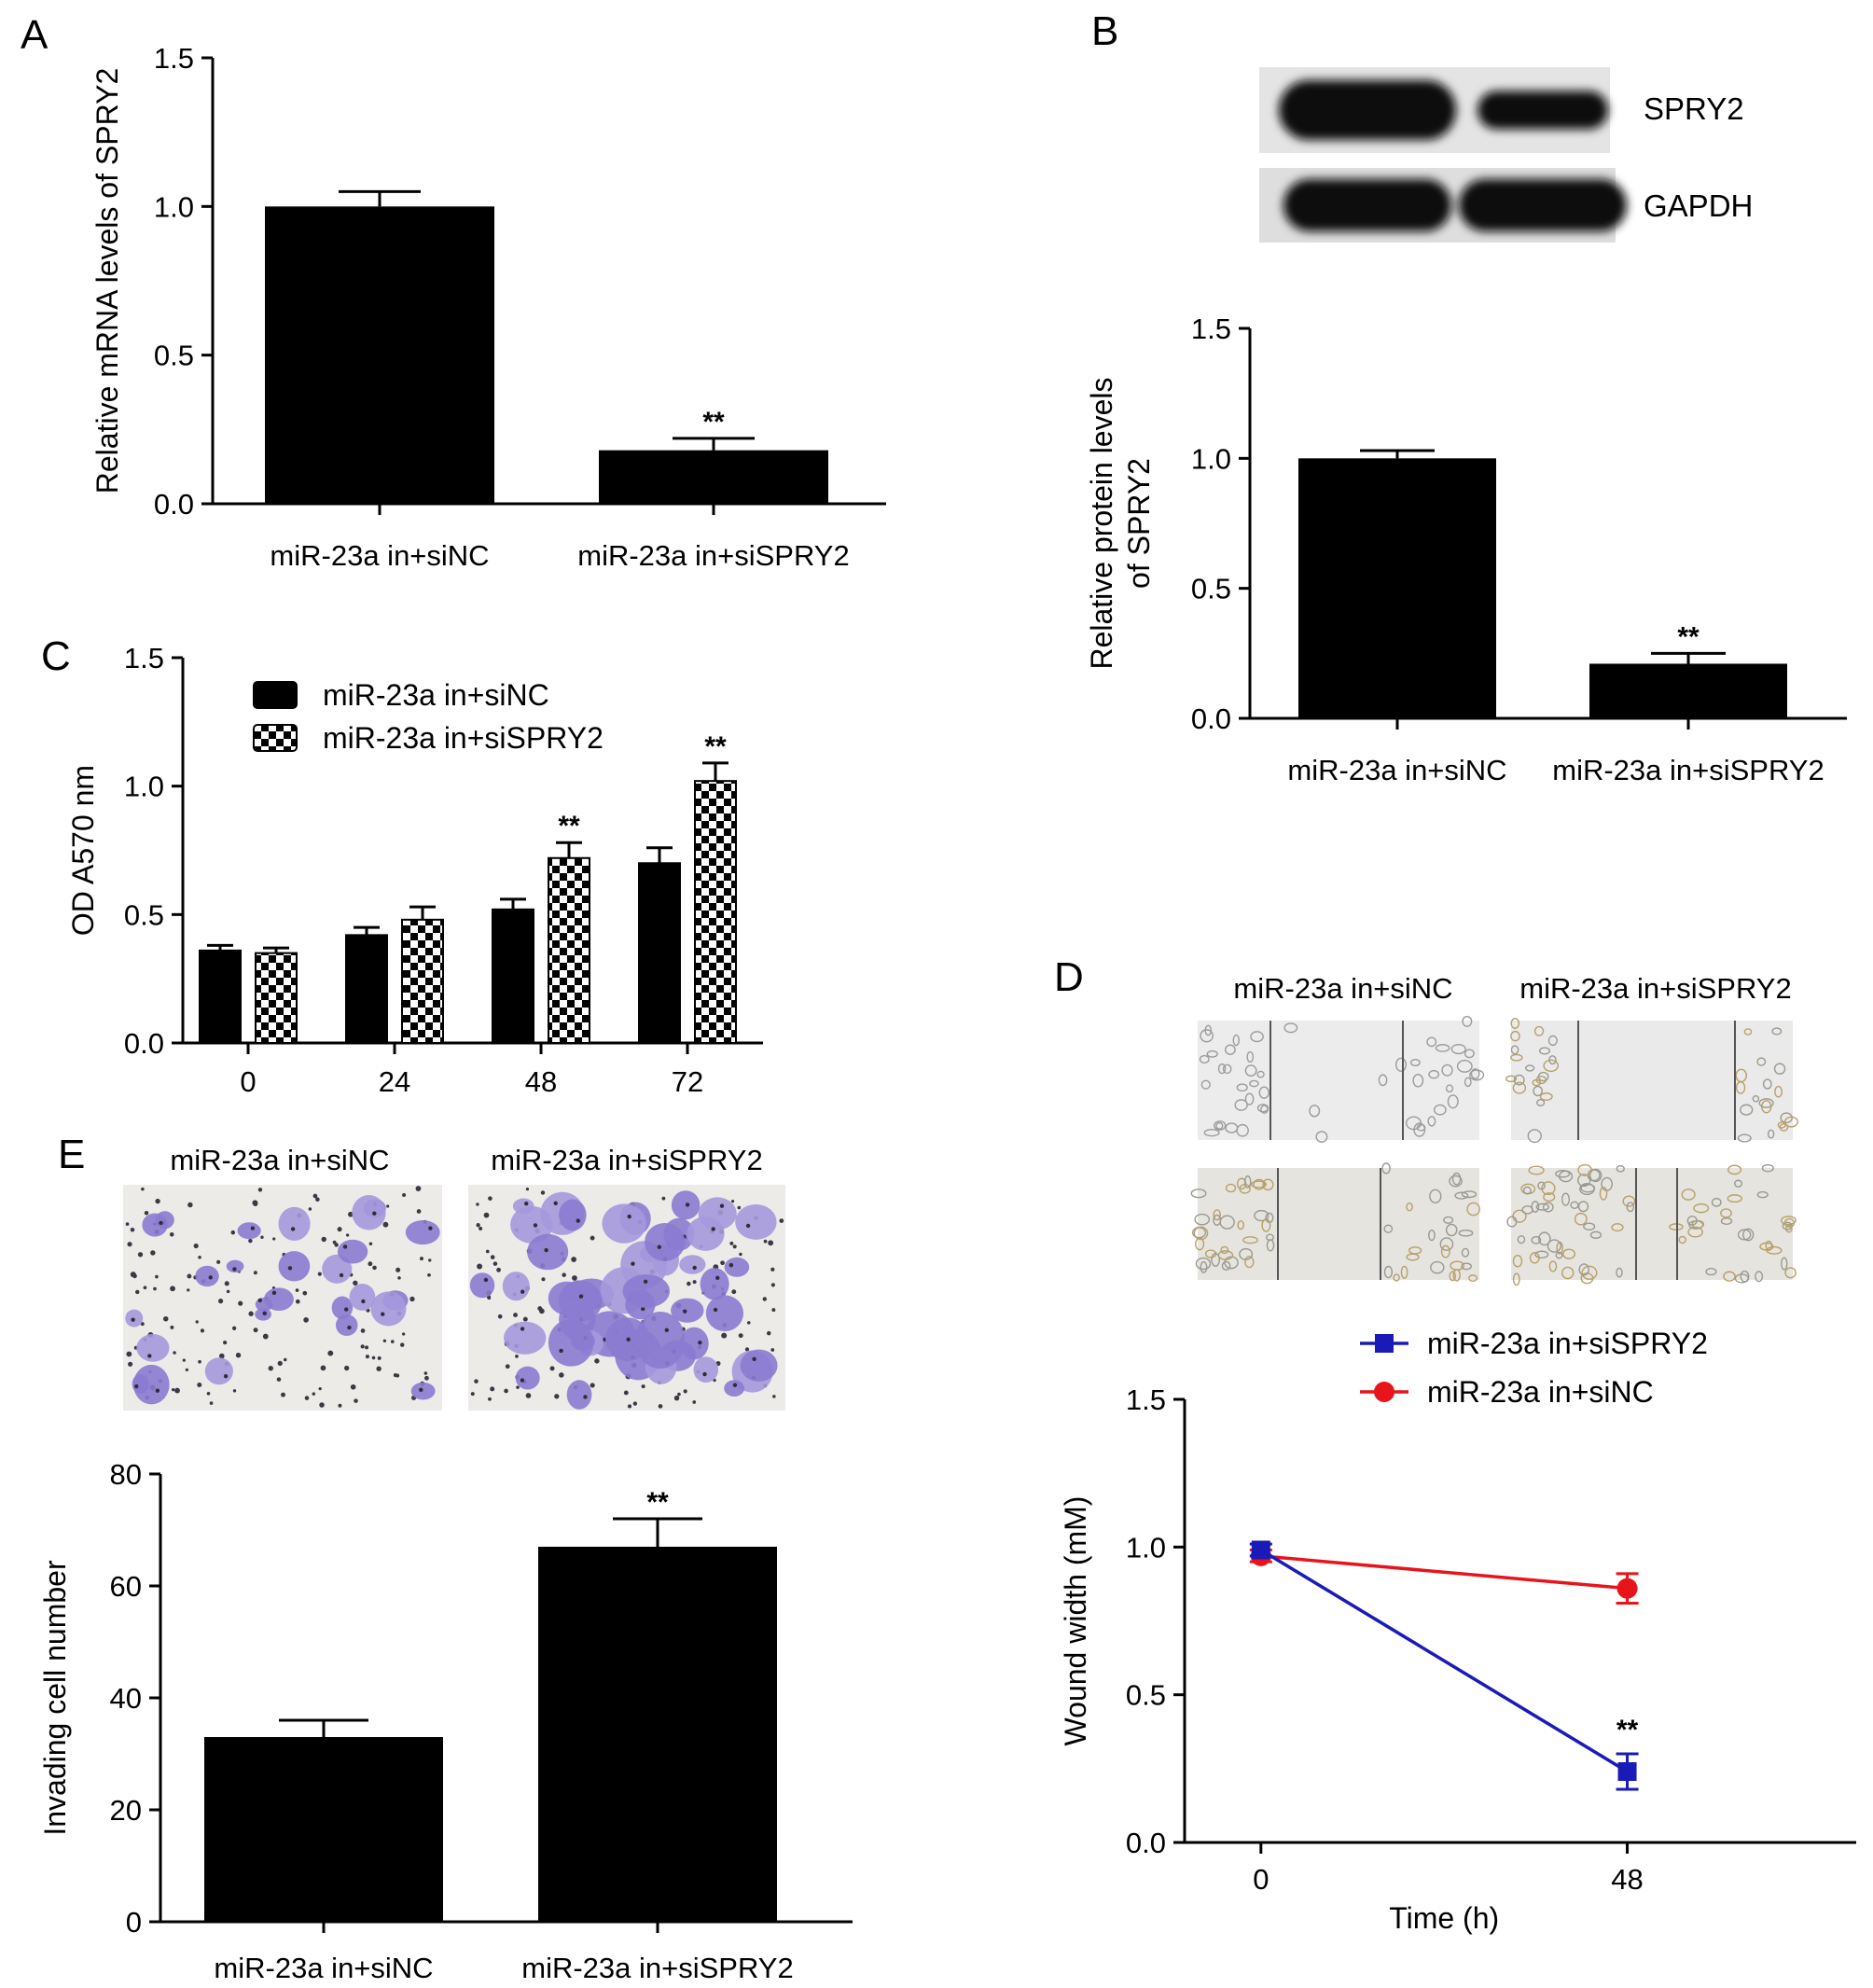 The height and width of the screenshot is (1988, 1873). Describe the element at coordinates (126, 1698) in the screenshot. I see `y-tick-label: 40` at that location.